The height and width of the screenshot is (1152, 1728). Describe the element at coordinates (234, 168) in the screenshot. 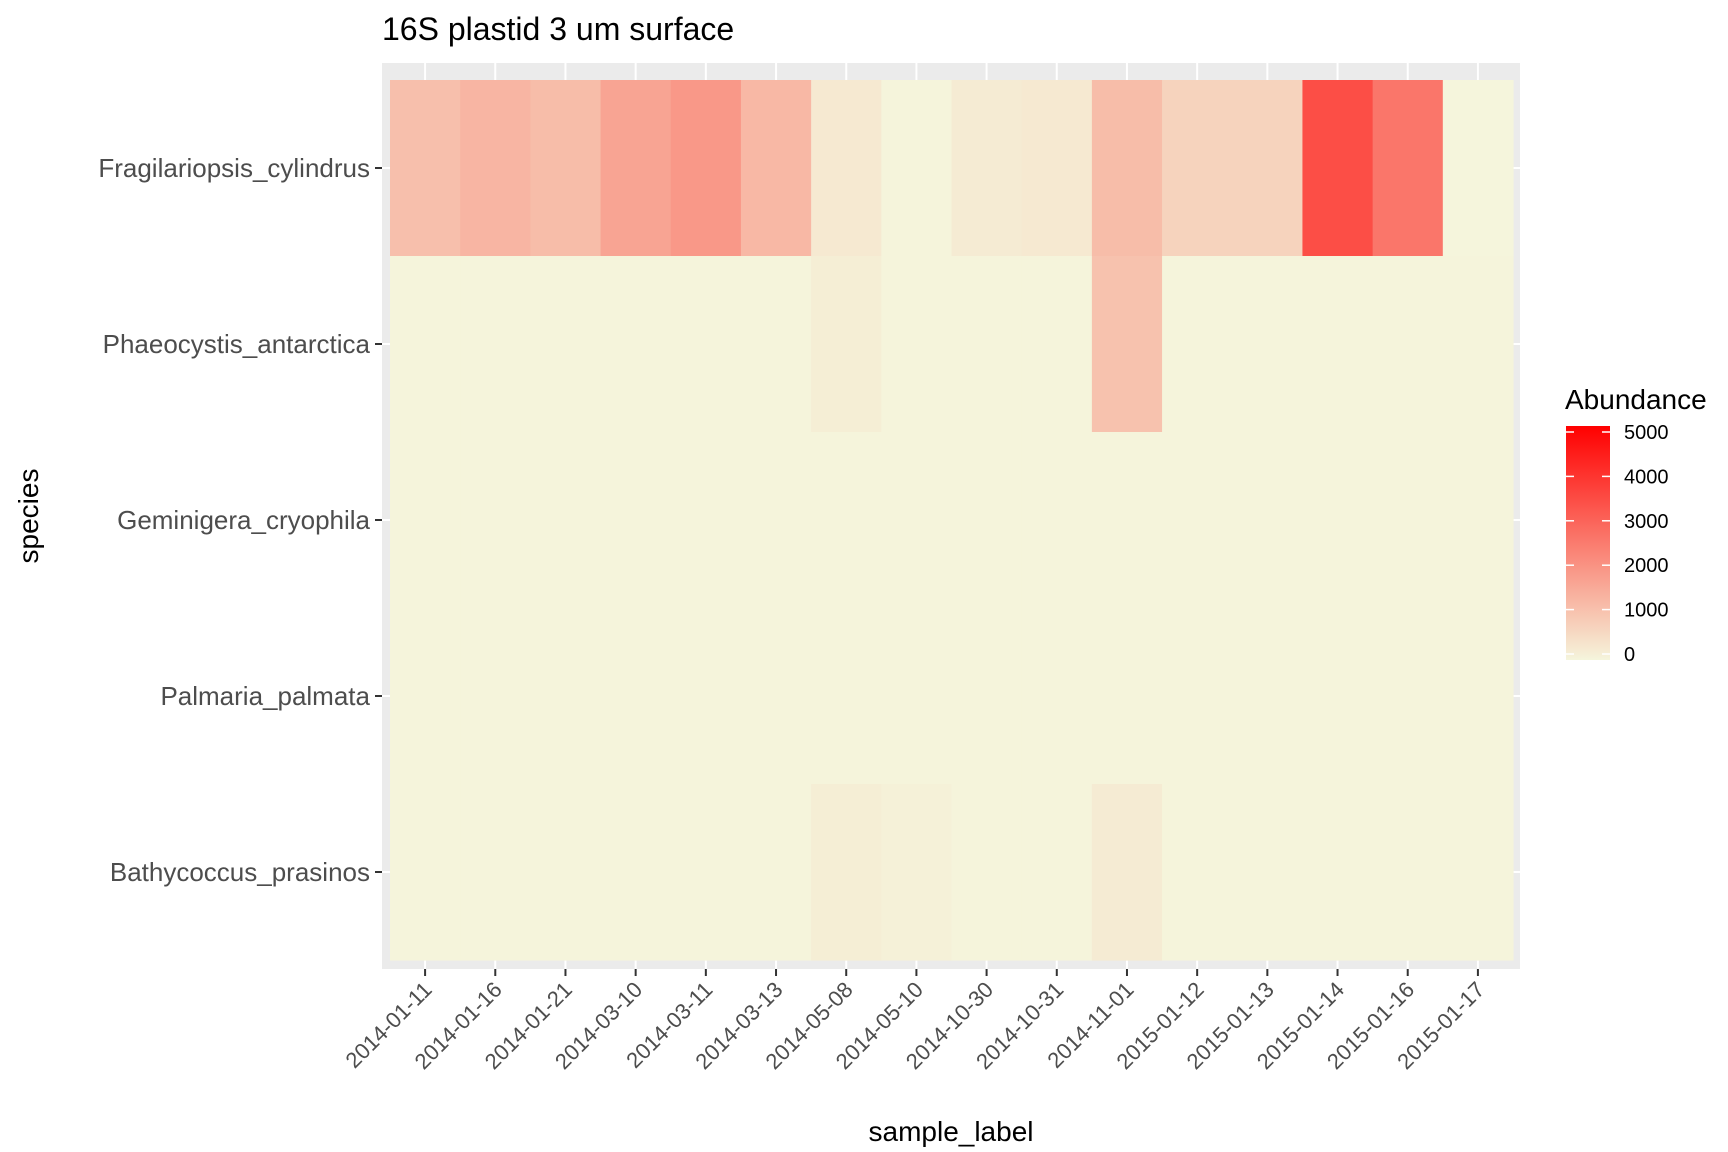

I see `y-tick-label: Fragilariopsis_cylindrus` at that location.